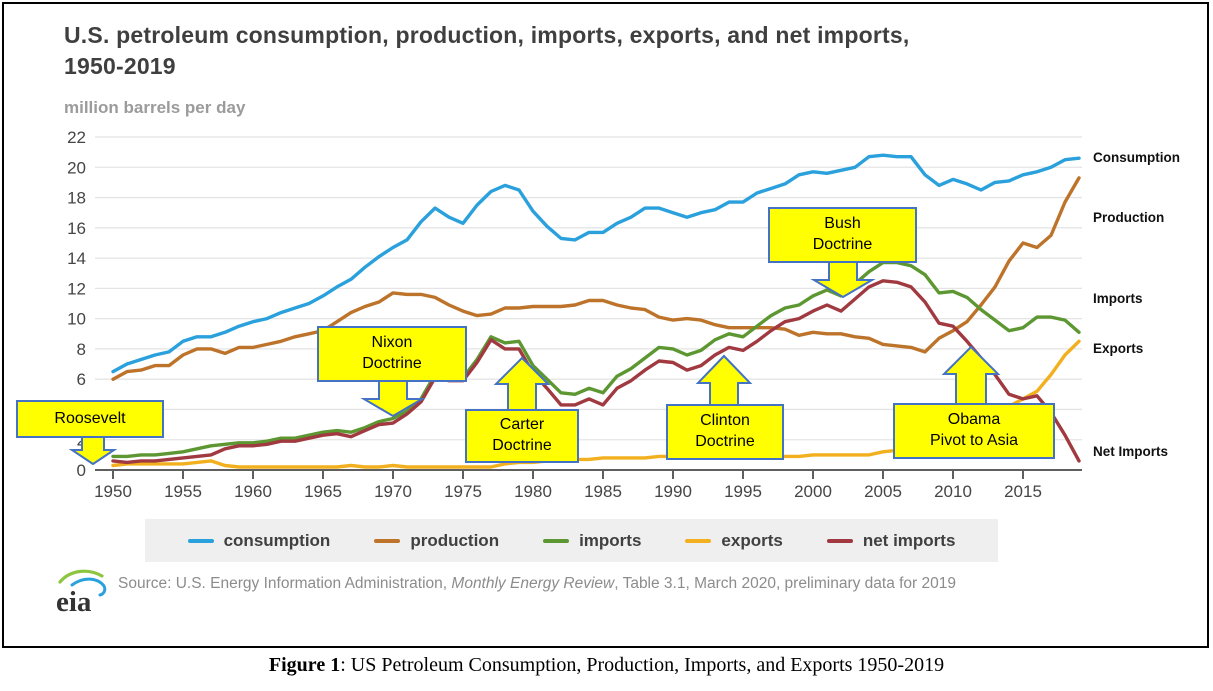 The image size is (1213, 691). I want to click on callout-nixon-line1: Nixon, so click(392, 343).